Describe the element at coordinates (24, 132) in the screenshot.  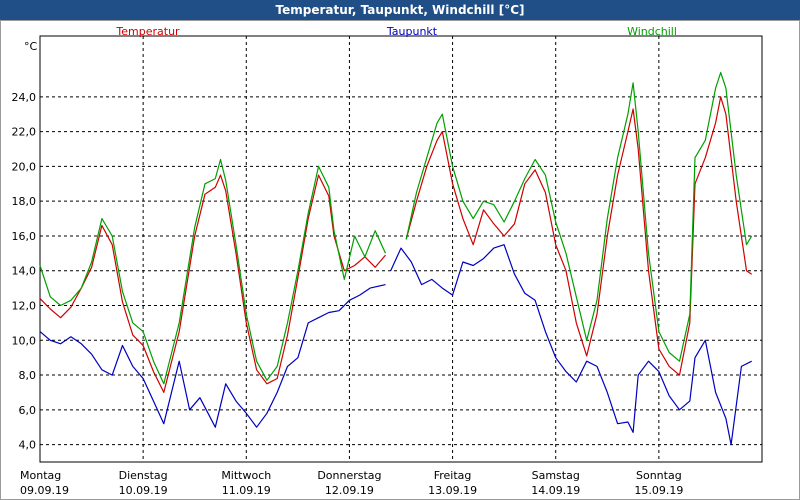
I see `y-tick-label: 22,0` at that location.